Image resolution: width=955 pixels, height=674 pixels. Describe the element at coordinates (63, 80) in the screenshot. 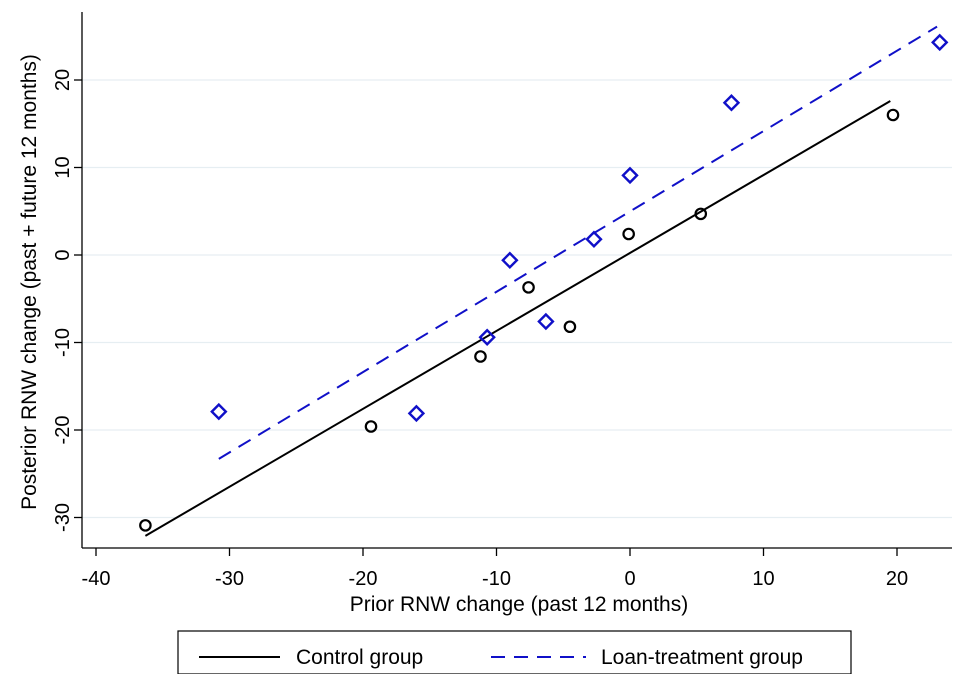

I see `y-tick-label: 20` at that location.